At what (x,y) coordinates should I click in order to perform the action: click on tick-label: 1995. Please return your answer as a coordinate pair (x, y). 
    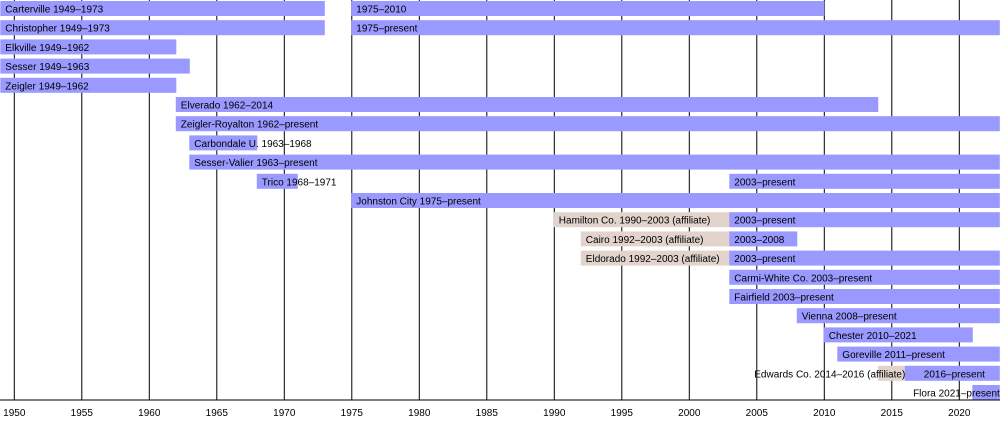
    Looking at the image, I should click on (622, 413).